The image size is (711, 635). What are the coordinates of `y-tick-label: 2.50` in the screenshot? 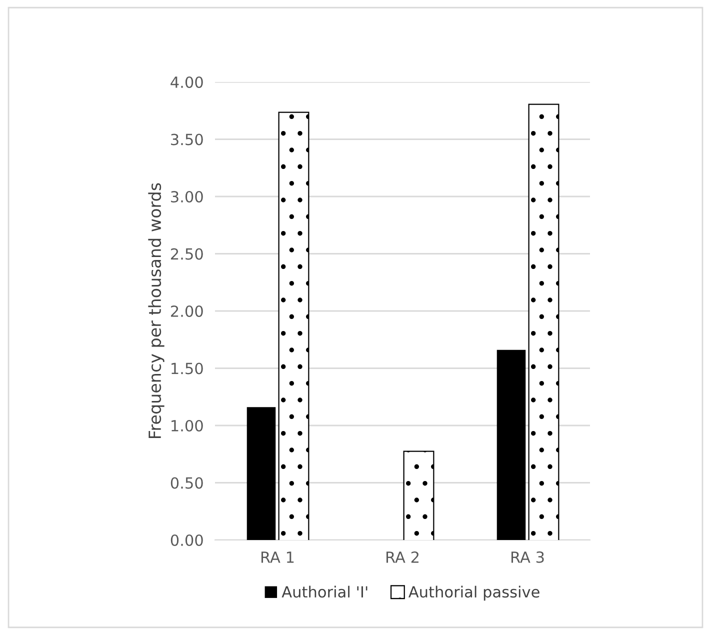 It's located at (186, 254).